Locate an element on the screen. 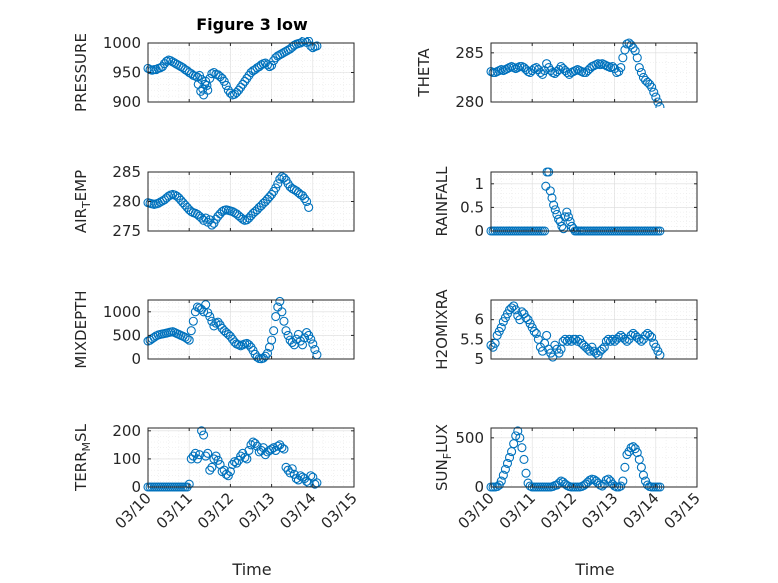 The image size is (778, 583). y-tick-label: 0.5 is located at coordinates (472, 207).